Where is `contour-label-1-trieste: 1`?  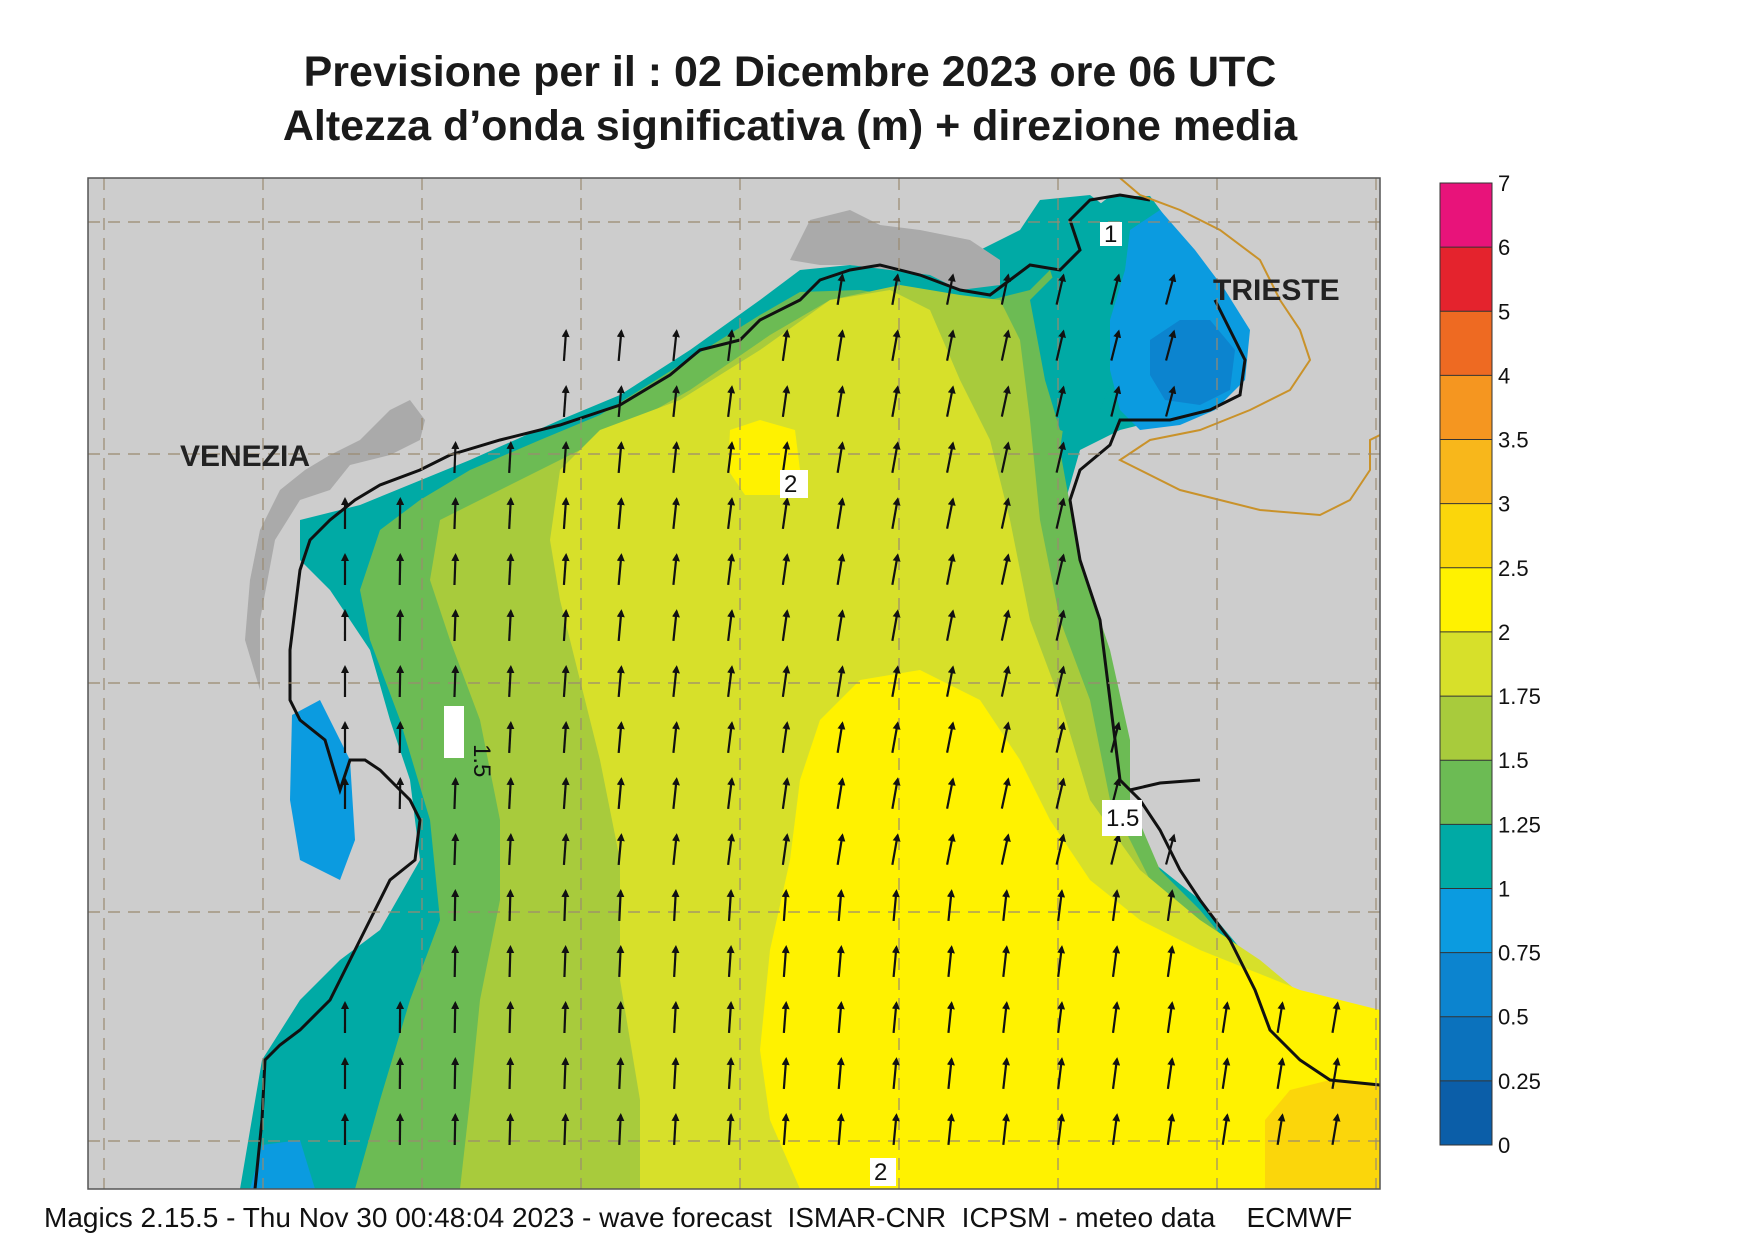 contour-label-1-trieste: 1 is located at coordinates (1111, 234).